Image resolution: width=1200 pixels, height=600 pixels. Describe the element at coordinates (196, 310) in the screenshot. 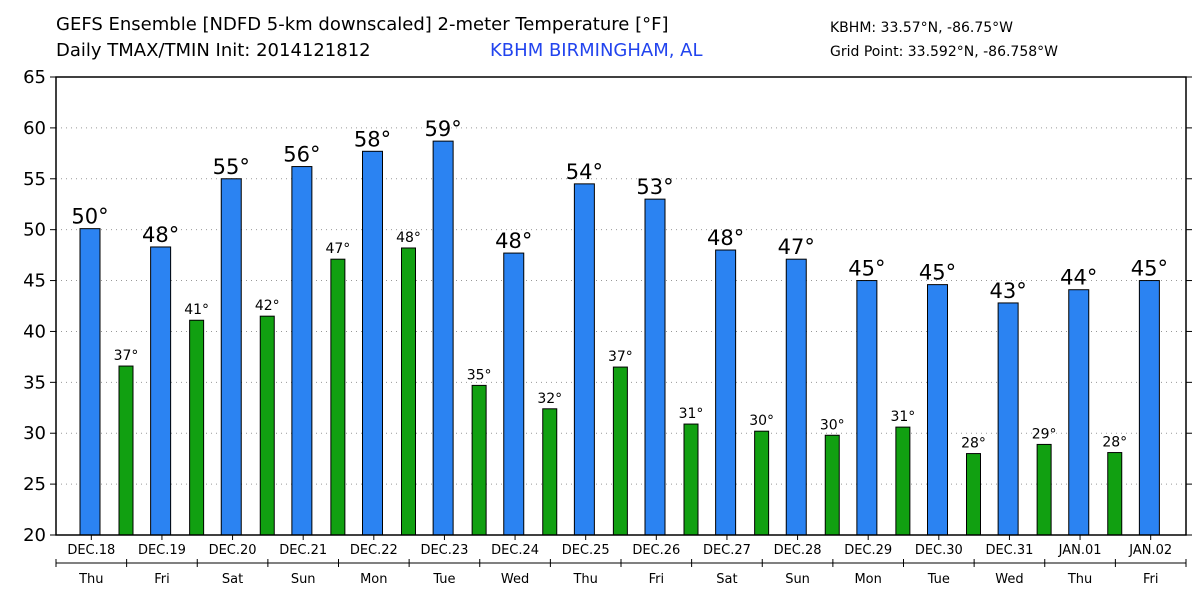

I see `tmin-value-label: 41°` at that location.